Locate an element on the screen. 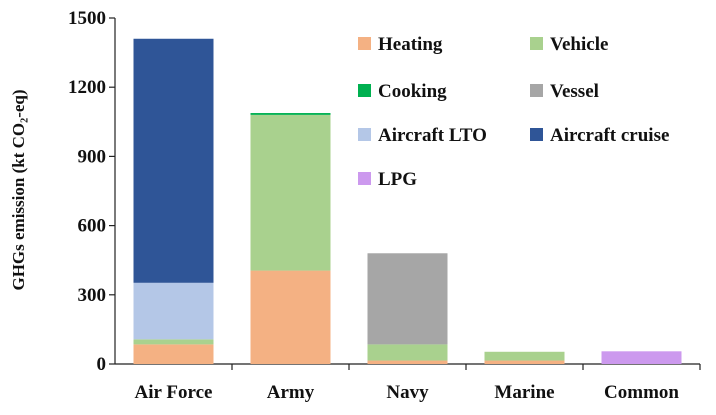 This screenshot has width=716, height=415. y-tick-label: 900 is located at coordinates (92, 156).